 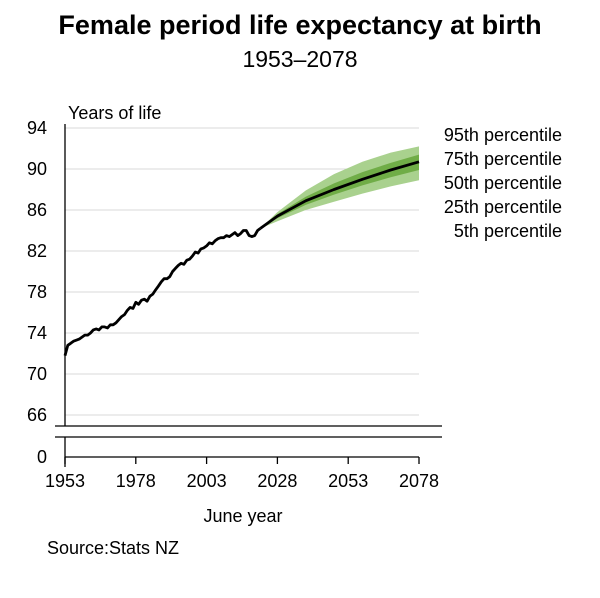 I want to click on y-tick-label: 66, so click(x=37, y=415).